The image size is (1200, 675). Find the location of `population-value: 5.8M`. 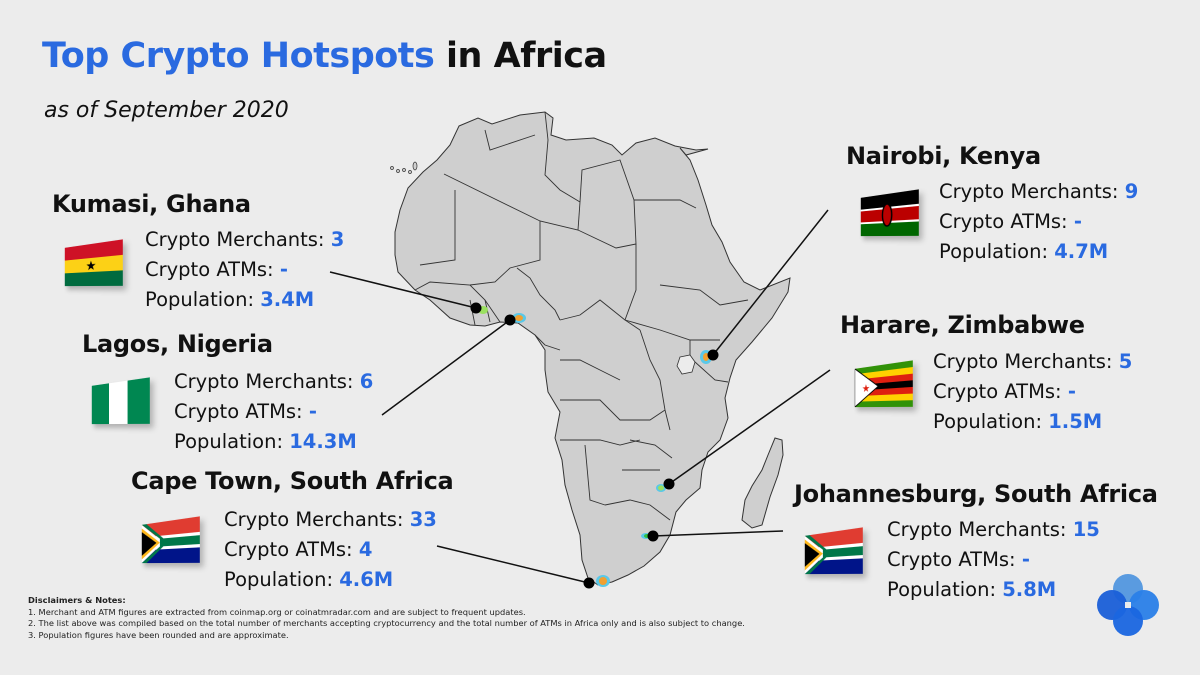

population-value: 5.8M is located at coordinates (1029, 589).